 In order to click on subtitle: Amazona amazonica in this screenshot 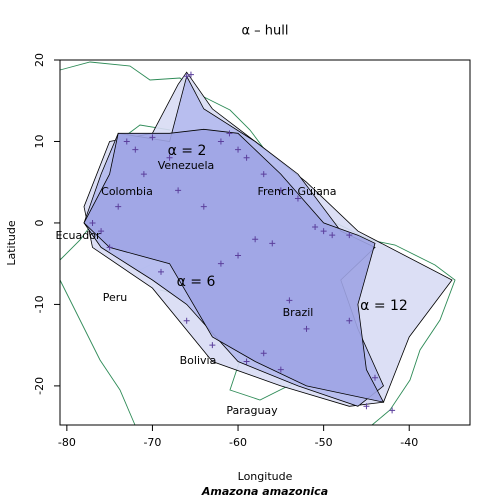, I will do `click(264, 491)`.